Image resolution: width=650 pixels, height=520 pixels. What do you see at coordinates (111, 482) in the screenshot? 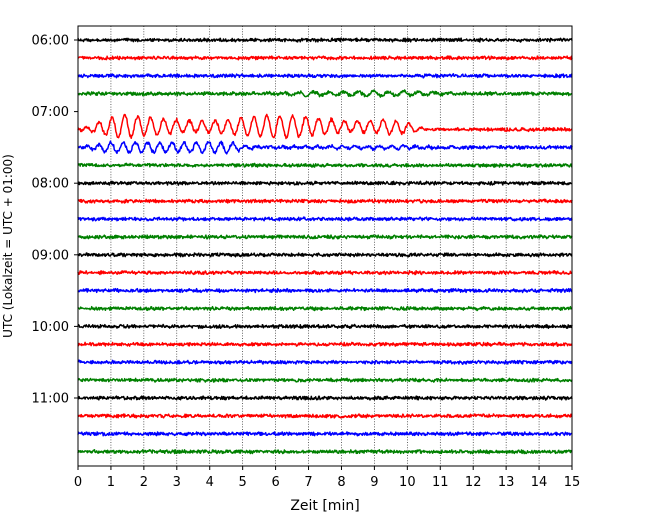
I see `x-tick-label: 1` at bounding box center [111, 482].